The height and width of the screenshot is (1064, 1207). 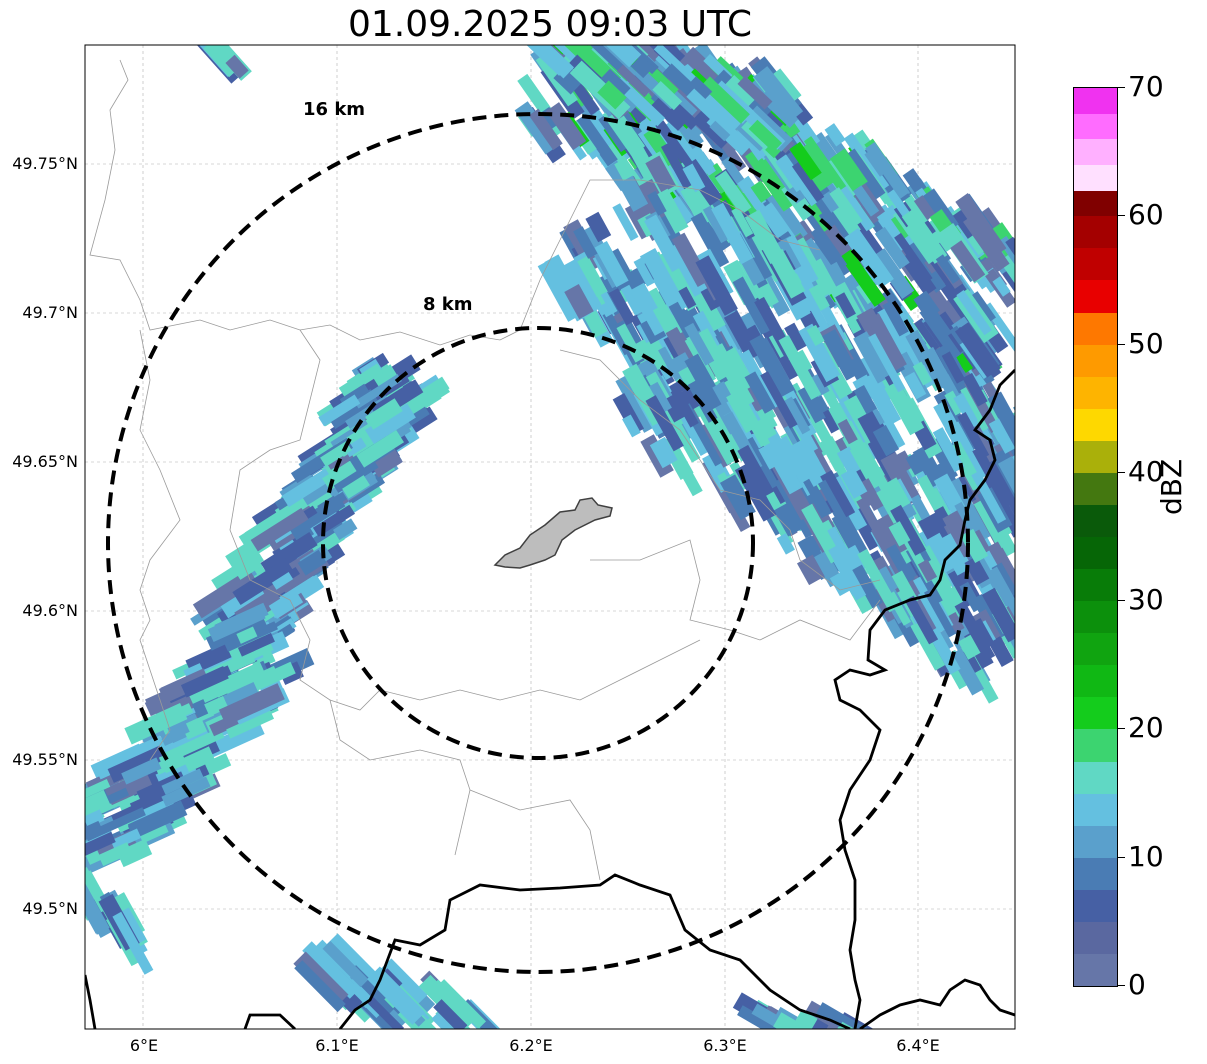 What do you see at coordinates (1146, 471) in the screenshot?
I see `colorbar-tick-label: 40` at bounding box center [1146, 471].